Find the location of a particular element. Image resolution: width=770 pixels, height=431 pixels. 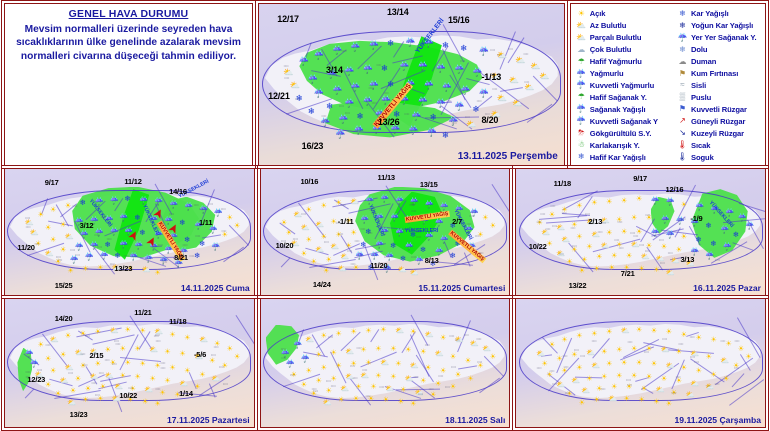

temperature-label: 14/16 is located at coordinates (178, 191).